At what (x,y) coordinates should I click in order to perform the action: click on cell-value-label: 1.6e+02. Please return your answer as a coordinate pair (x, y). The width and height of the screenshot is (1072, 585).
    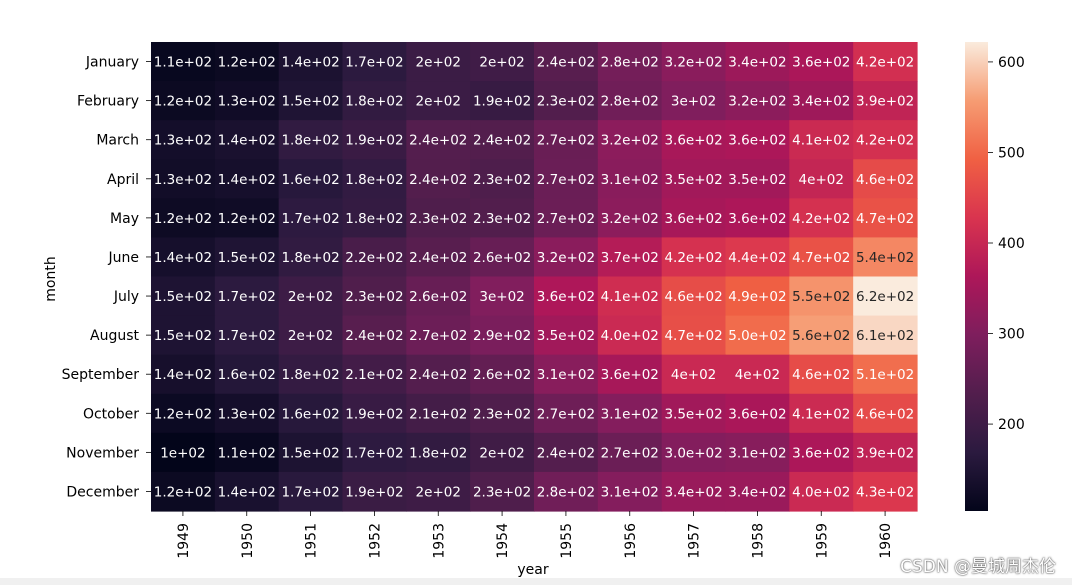
    Looking at the image, I should click on (310, 414).